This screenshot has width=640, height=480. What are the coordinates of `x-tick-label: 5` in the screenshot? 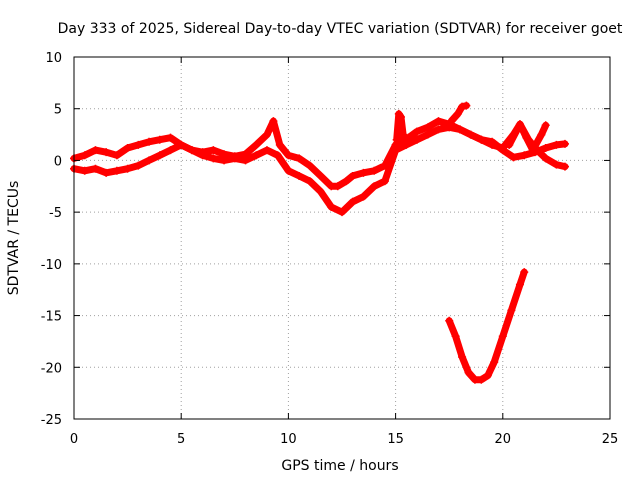 It's located at (181, 439).